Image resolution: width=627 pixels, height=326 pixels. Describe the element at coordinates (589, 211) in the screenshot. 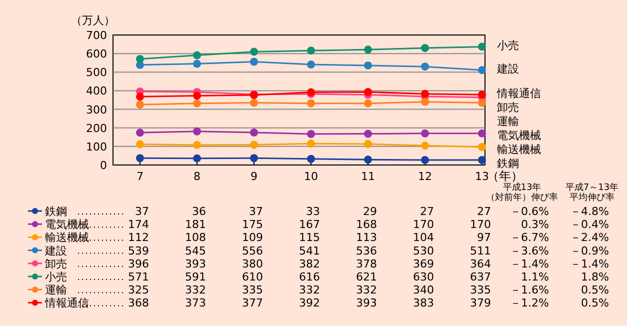

I see `text: －4.8%` at that location.